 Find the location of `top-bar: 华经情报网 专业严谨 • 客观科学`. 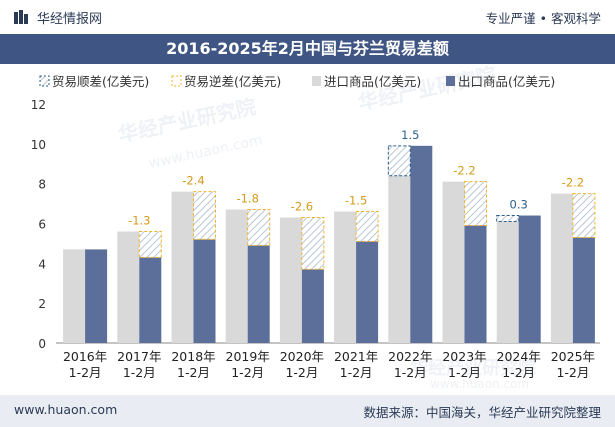

top-bar: 华经情报网 专业严谨 • 客观科学 is located at coordinates (307, 17).